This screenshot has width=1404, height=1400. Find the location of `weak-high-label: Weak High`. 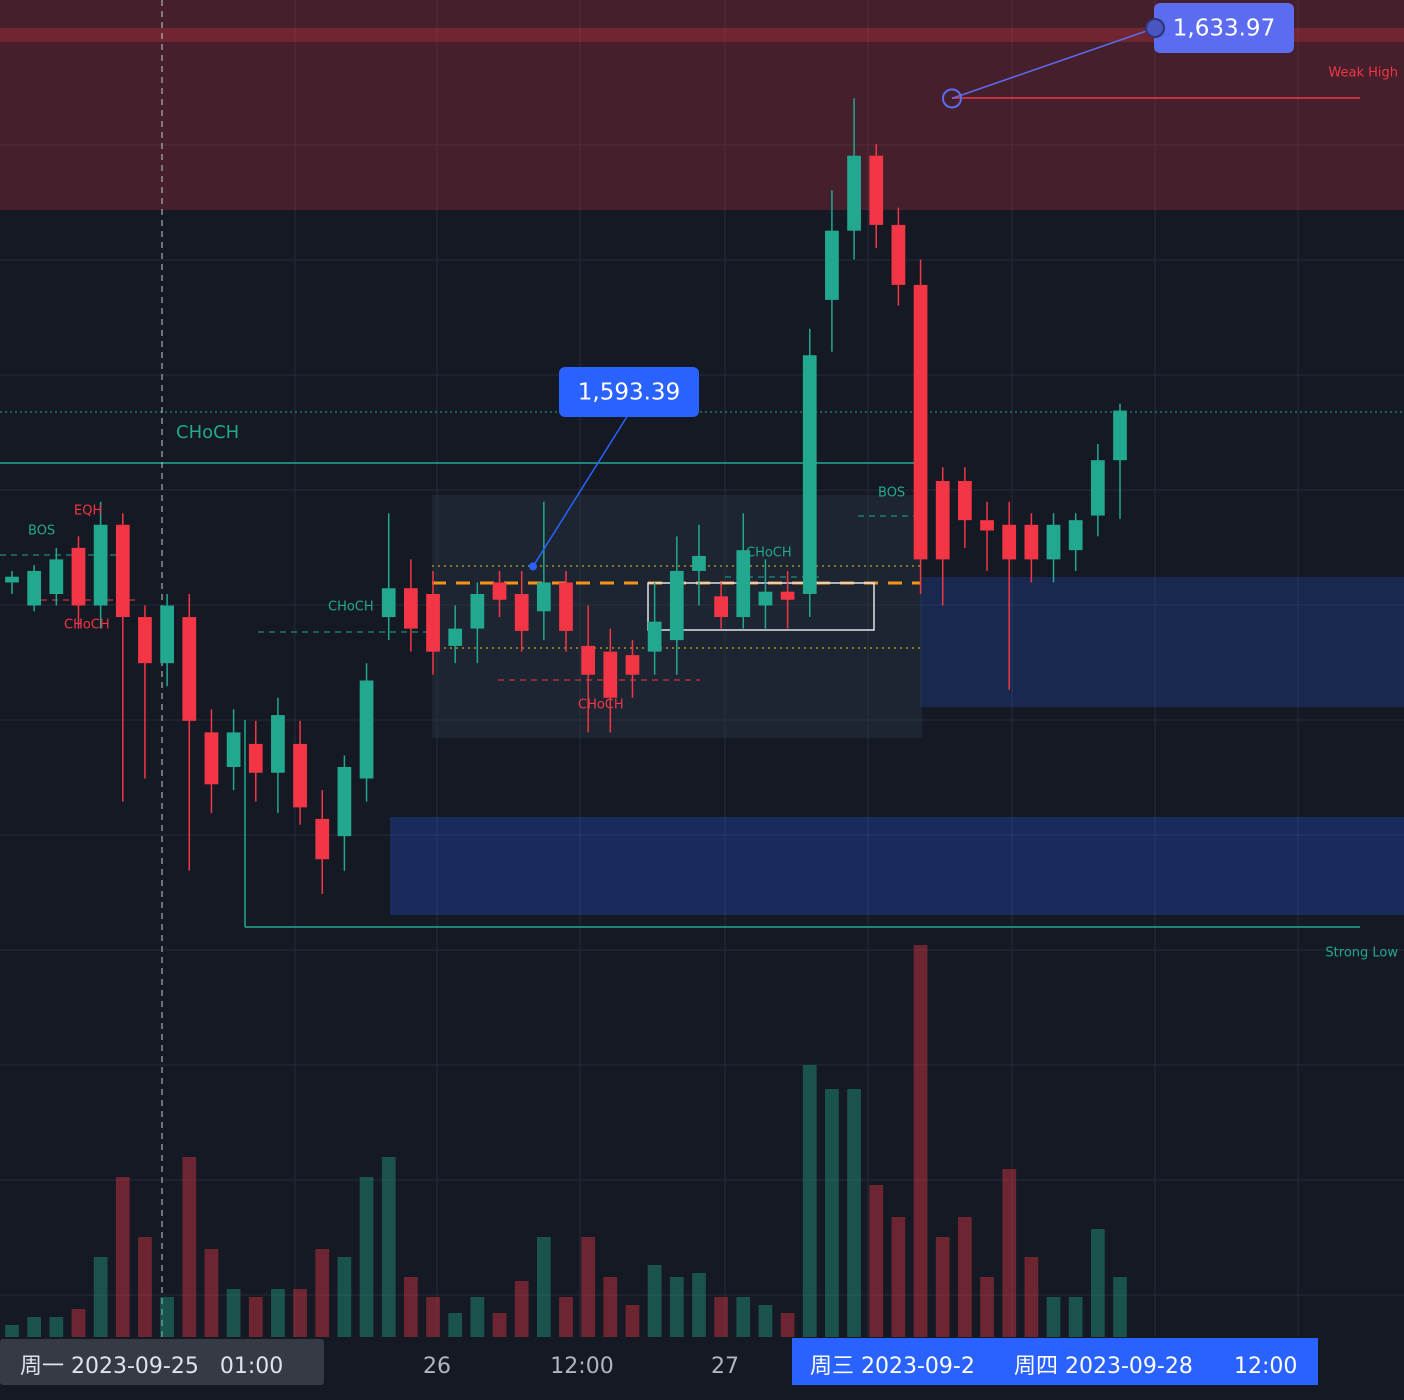

weak-high-label: Weak High is located at coordinates (1363, 73).